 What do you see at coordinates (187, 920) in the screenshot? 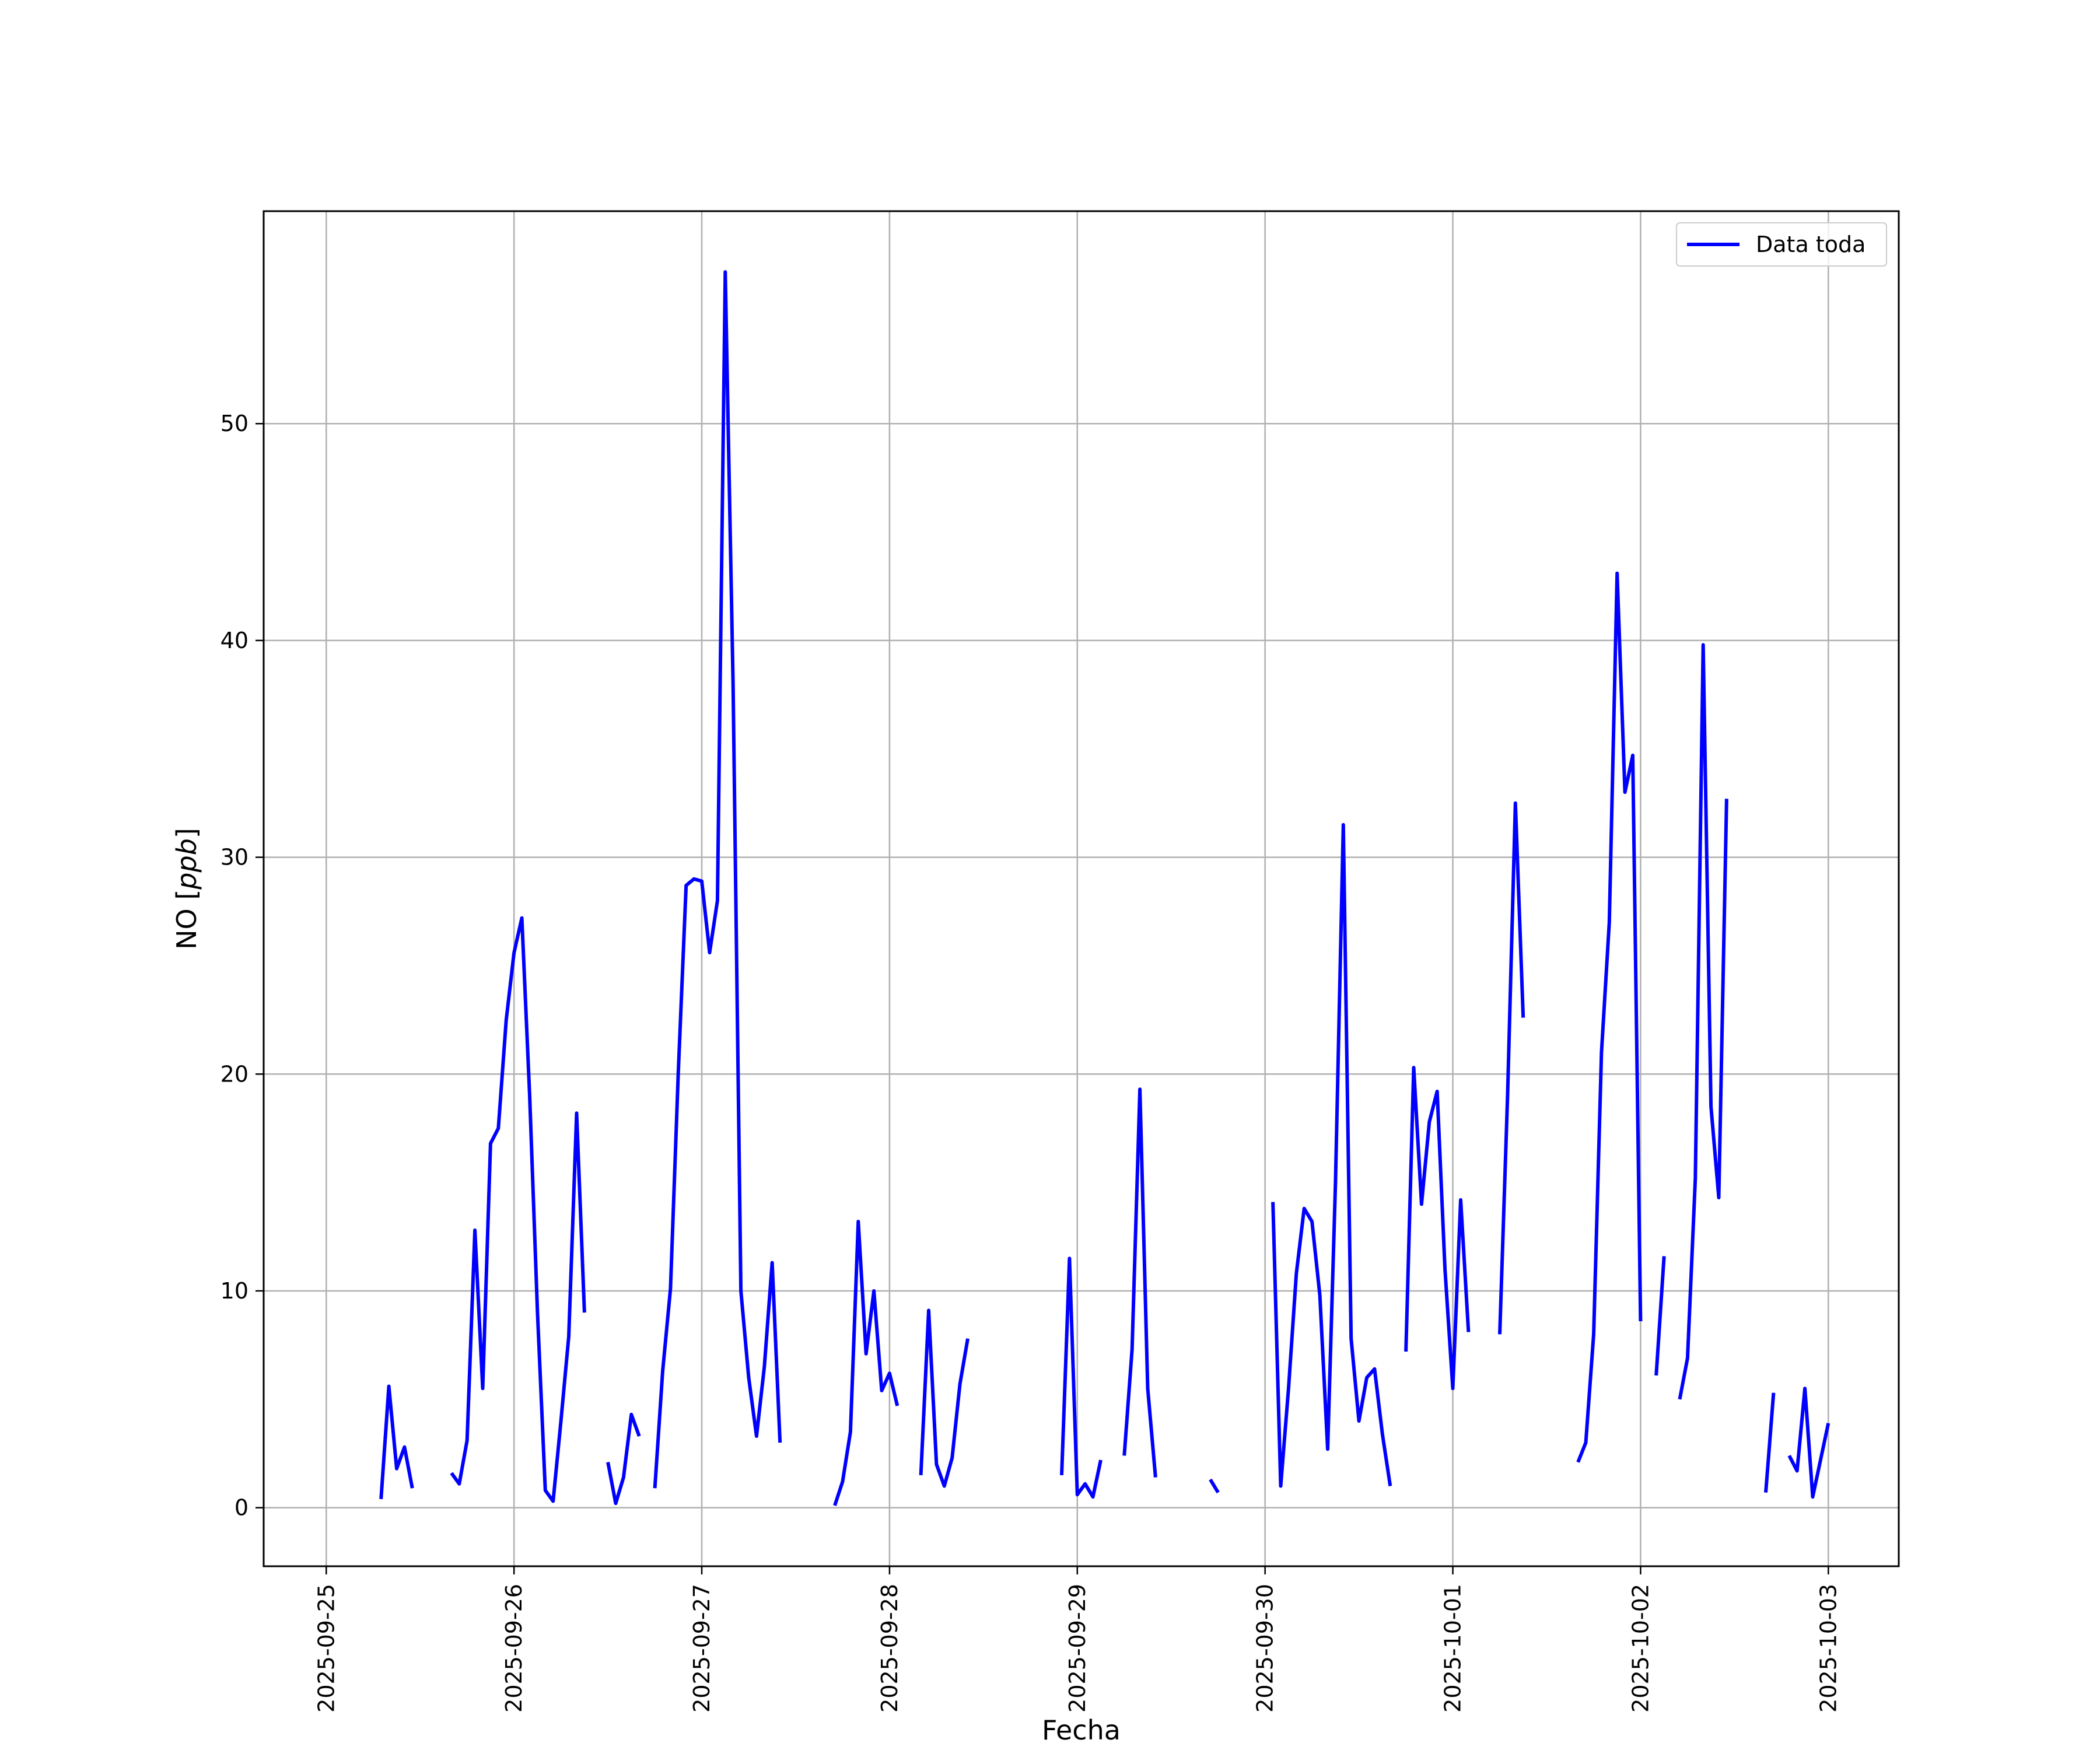
I see `y-axis-label-prefix: NO [` at bounding box center [187, 920].